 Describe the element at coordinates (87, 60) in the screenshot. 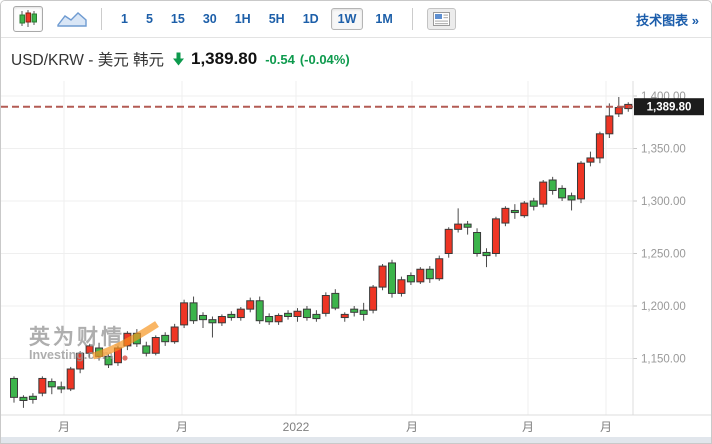

I see `instrument-title: USD/KRW - 美元 韩元` at that location.